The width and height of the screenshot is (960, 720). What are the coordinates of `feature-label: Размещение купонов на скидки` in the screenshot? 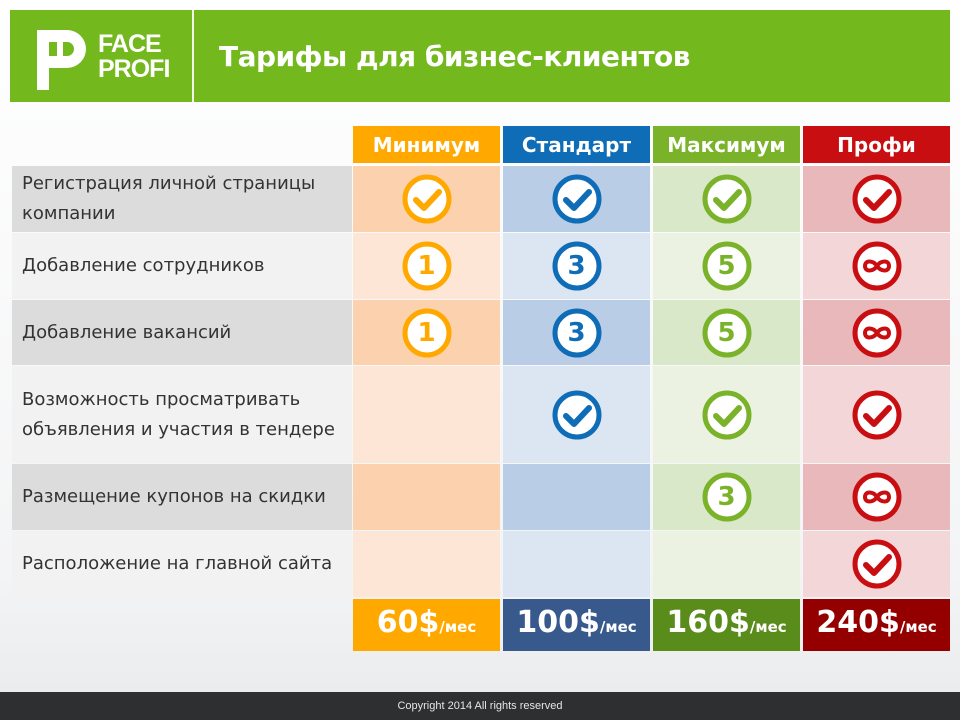 It's located at (182, 497).